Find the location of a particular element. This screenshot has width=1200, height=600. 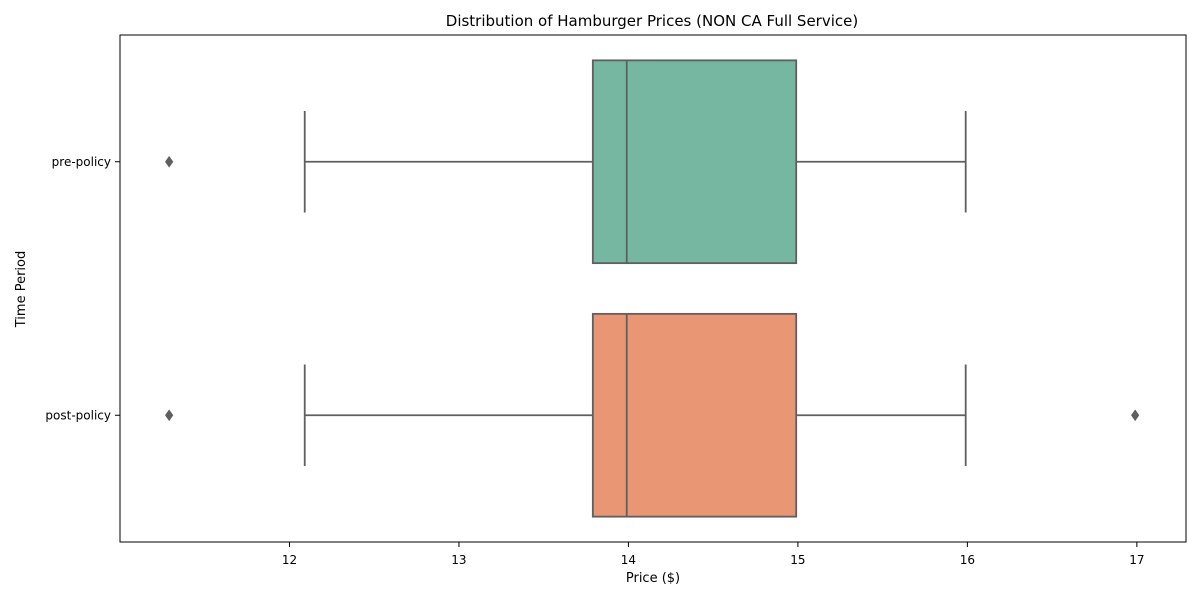

x-tick-label: 17 is located at coordinates (1136, 560).